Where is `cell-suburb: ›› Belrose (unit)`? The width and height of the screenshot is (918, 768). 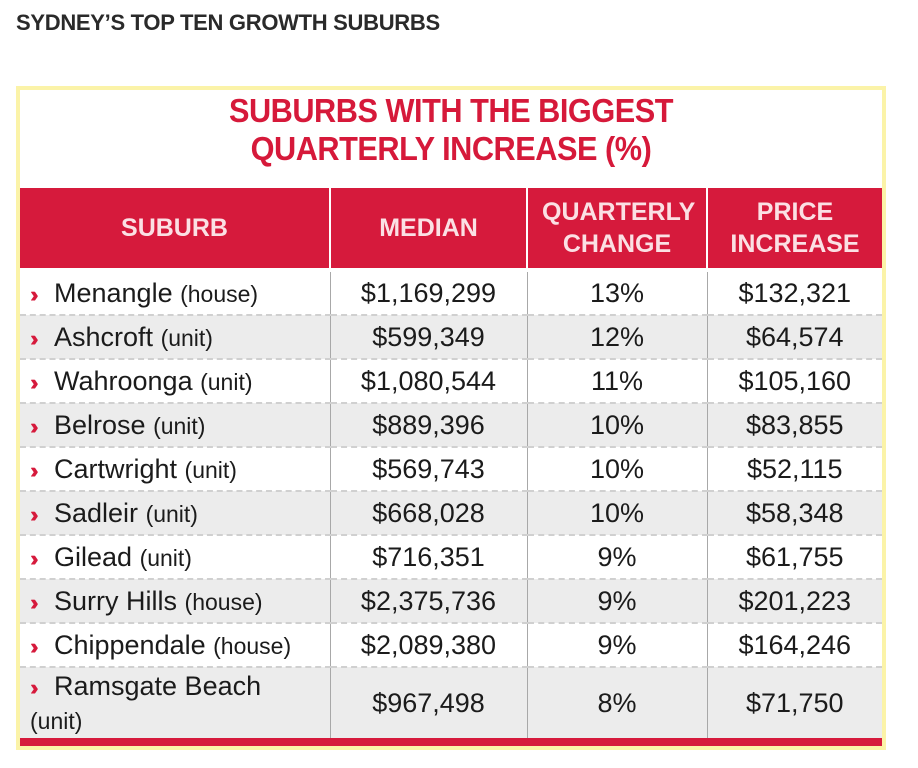
cell-suburb: ›› Belrose (unit) is located at coordinates (175, 425).